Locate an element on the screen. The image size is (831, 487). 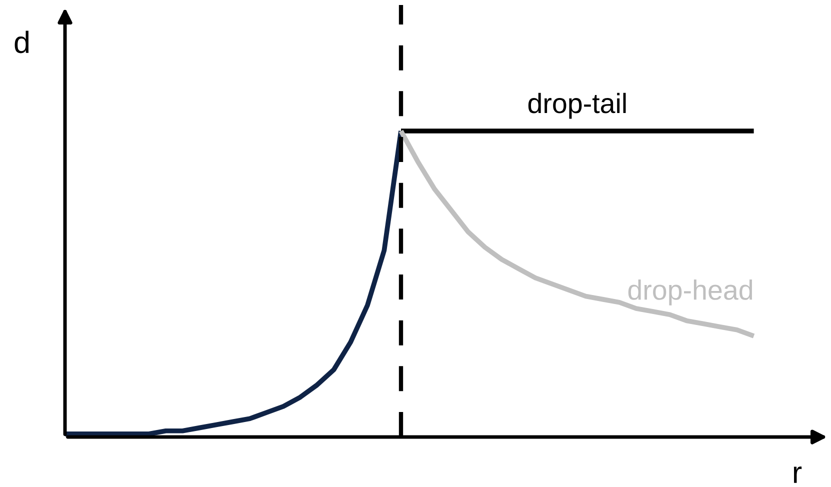
series-label: drop-head is located at coordinates (690, 293).